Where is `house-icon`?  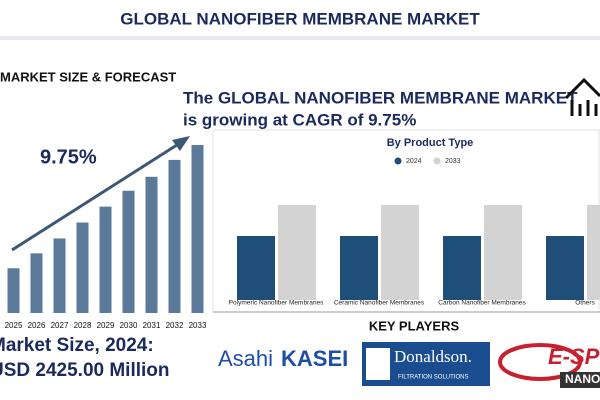 house-icon is located at coordinates (582, 96).